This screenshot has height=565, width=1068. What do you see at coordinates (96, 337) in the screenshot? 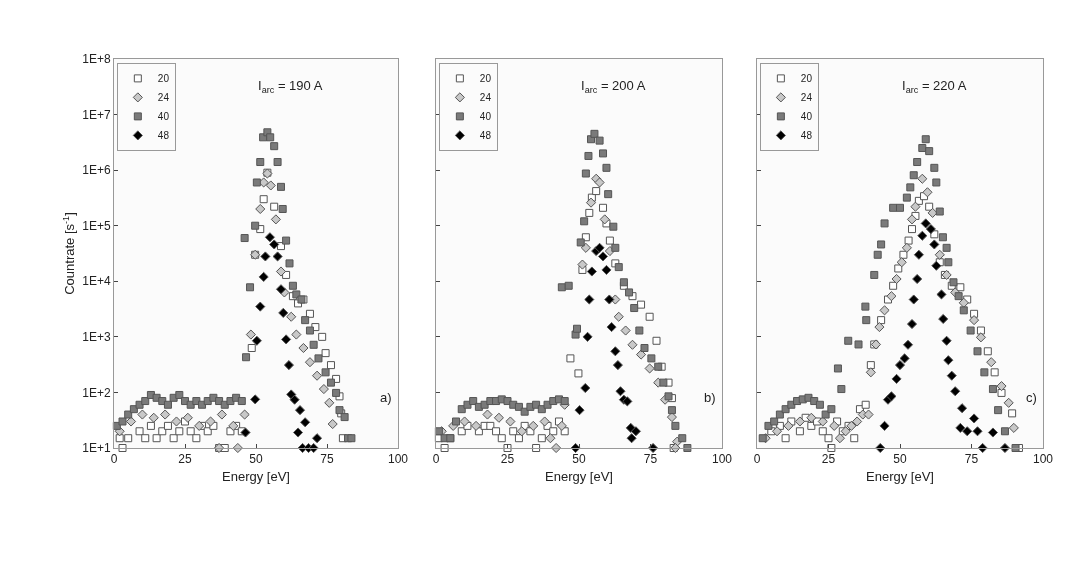
I see `y-tick-label: 1E+3` at bounding box center [96, 337].